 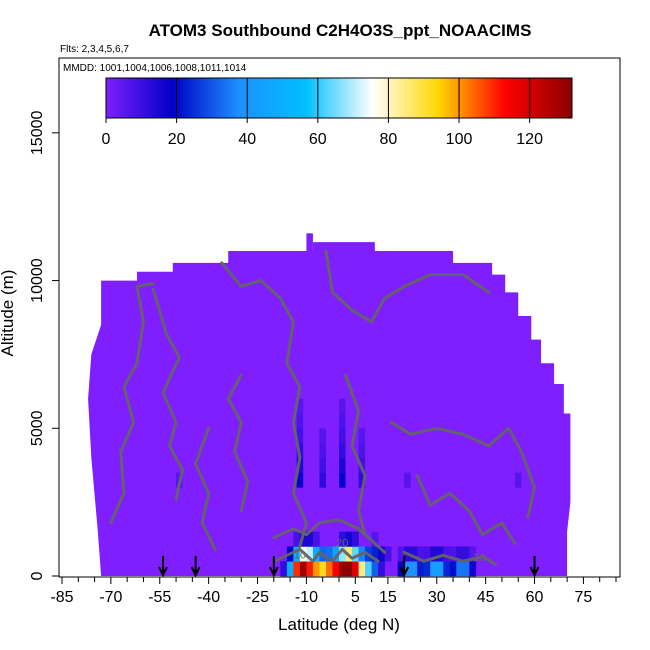 I want to click on colorbar: 0 20 40 60 80 100 120, so click(x=337, y=112).